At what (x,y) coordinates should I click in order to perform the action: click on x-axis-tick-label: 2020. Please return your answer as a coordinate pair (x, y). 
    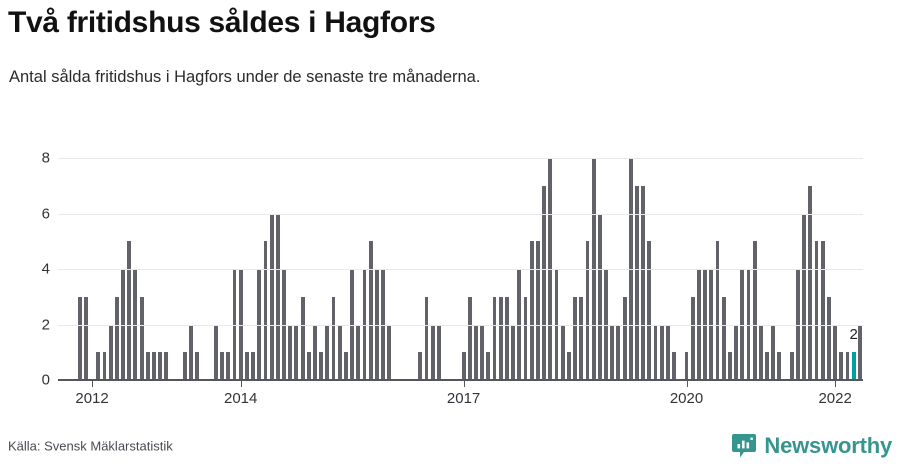
    Looking at the image, I should click on (686, 398).